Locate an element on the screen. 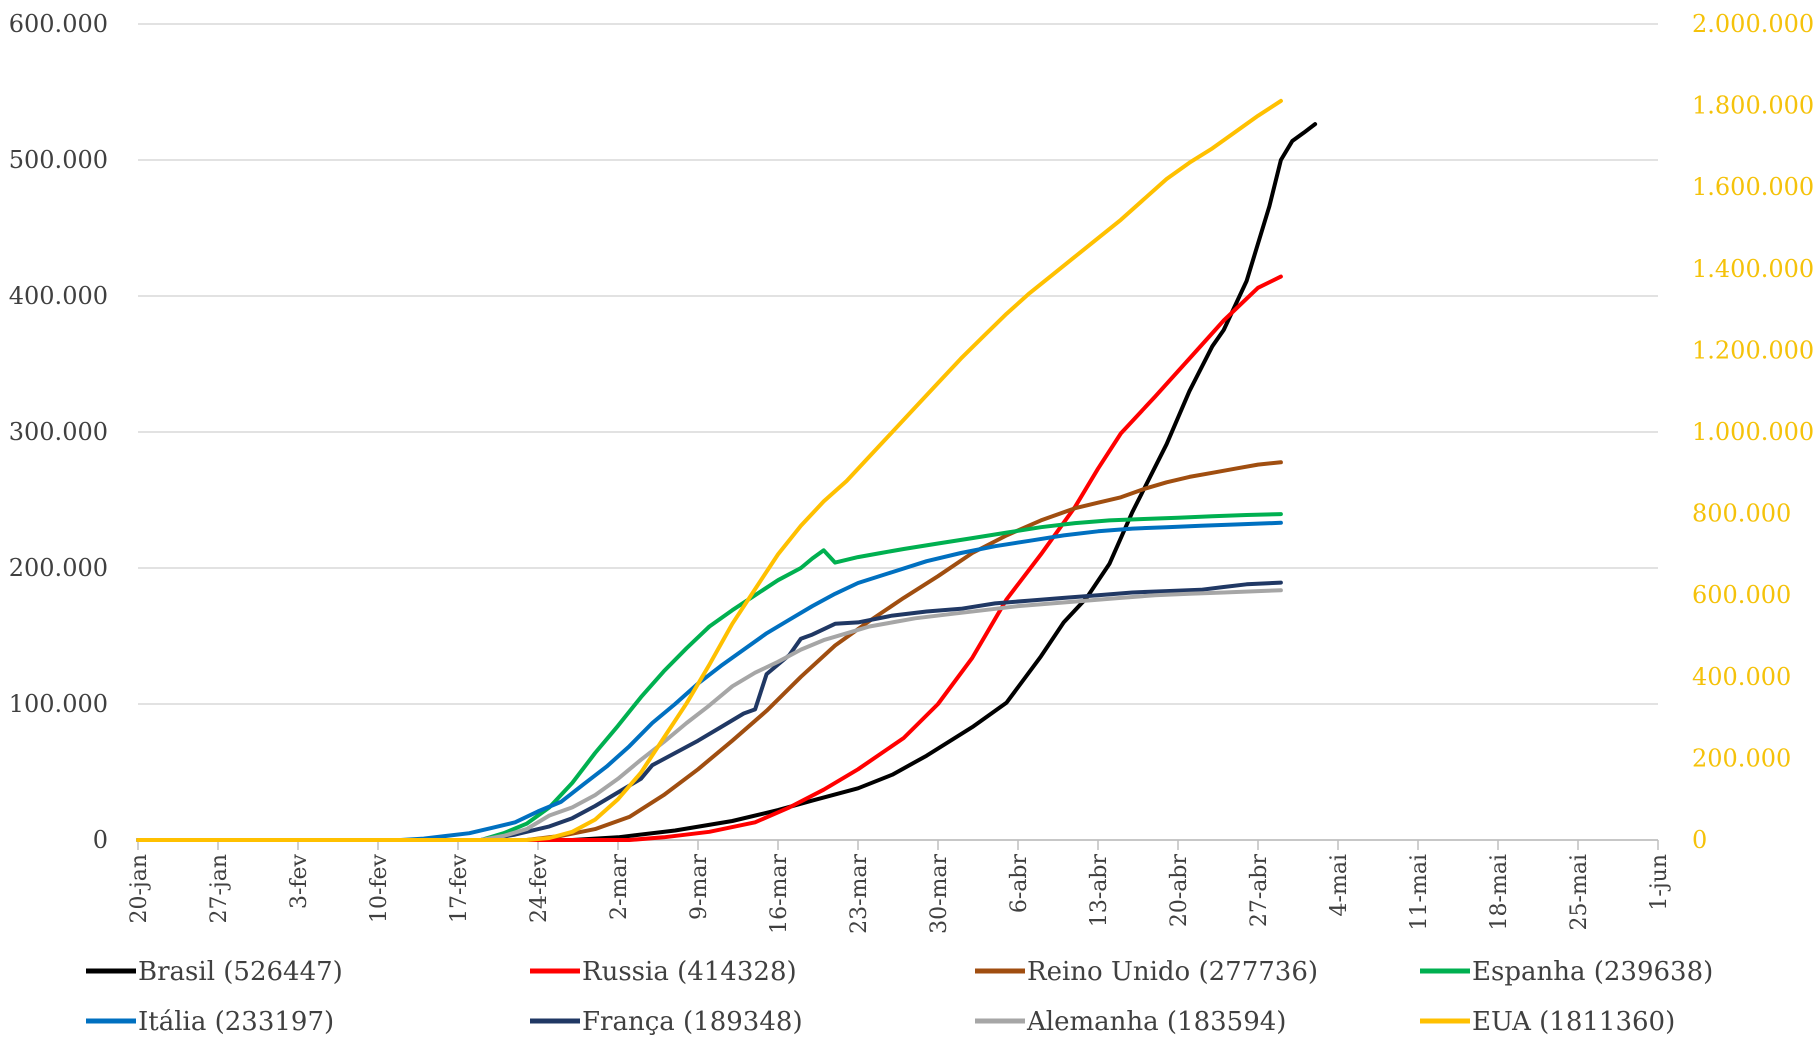 The image size is (1815, 1048). right-tick-label: 200.000 is located at coordinates (1741, 758).